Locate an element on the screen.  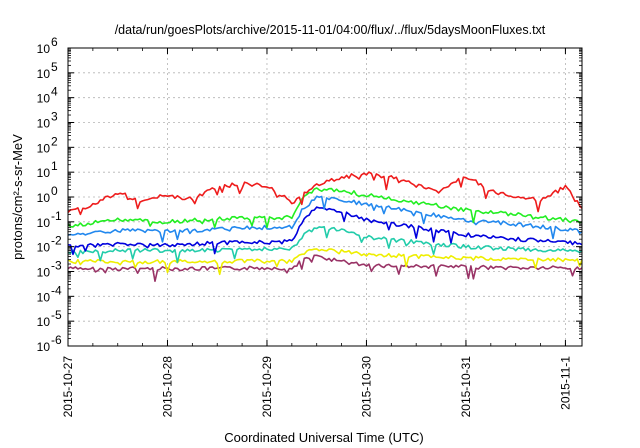
y-tick-exponent: -3 is located at coordinates (56, 266).